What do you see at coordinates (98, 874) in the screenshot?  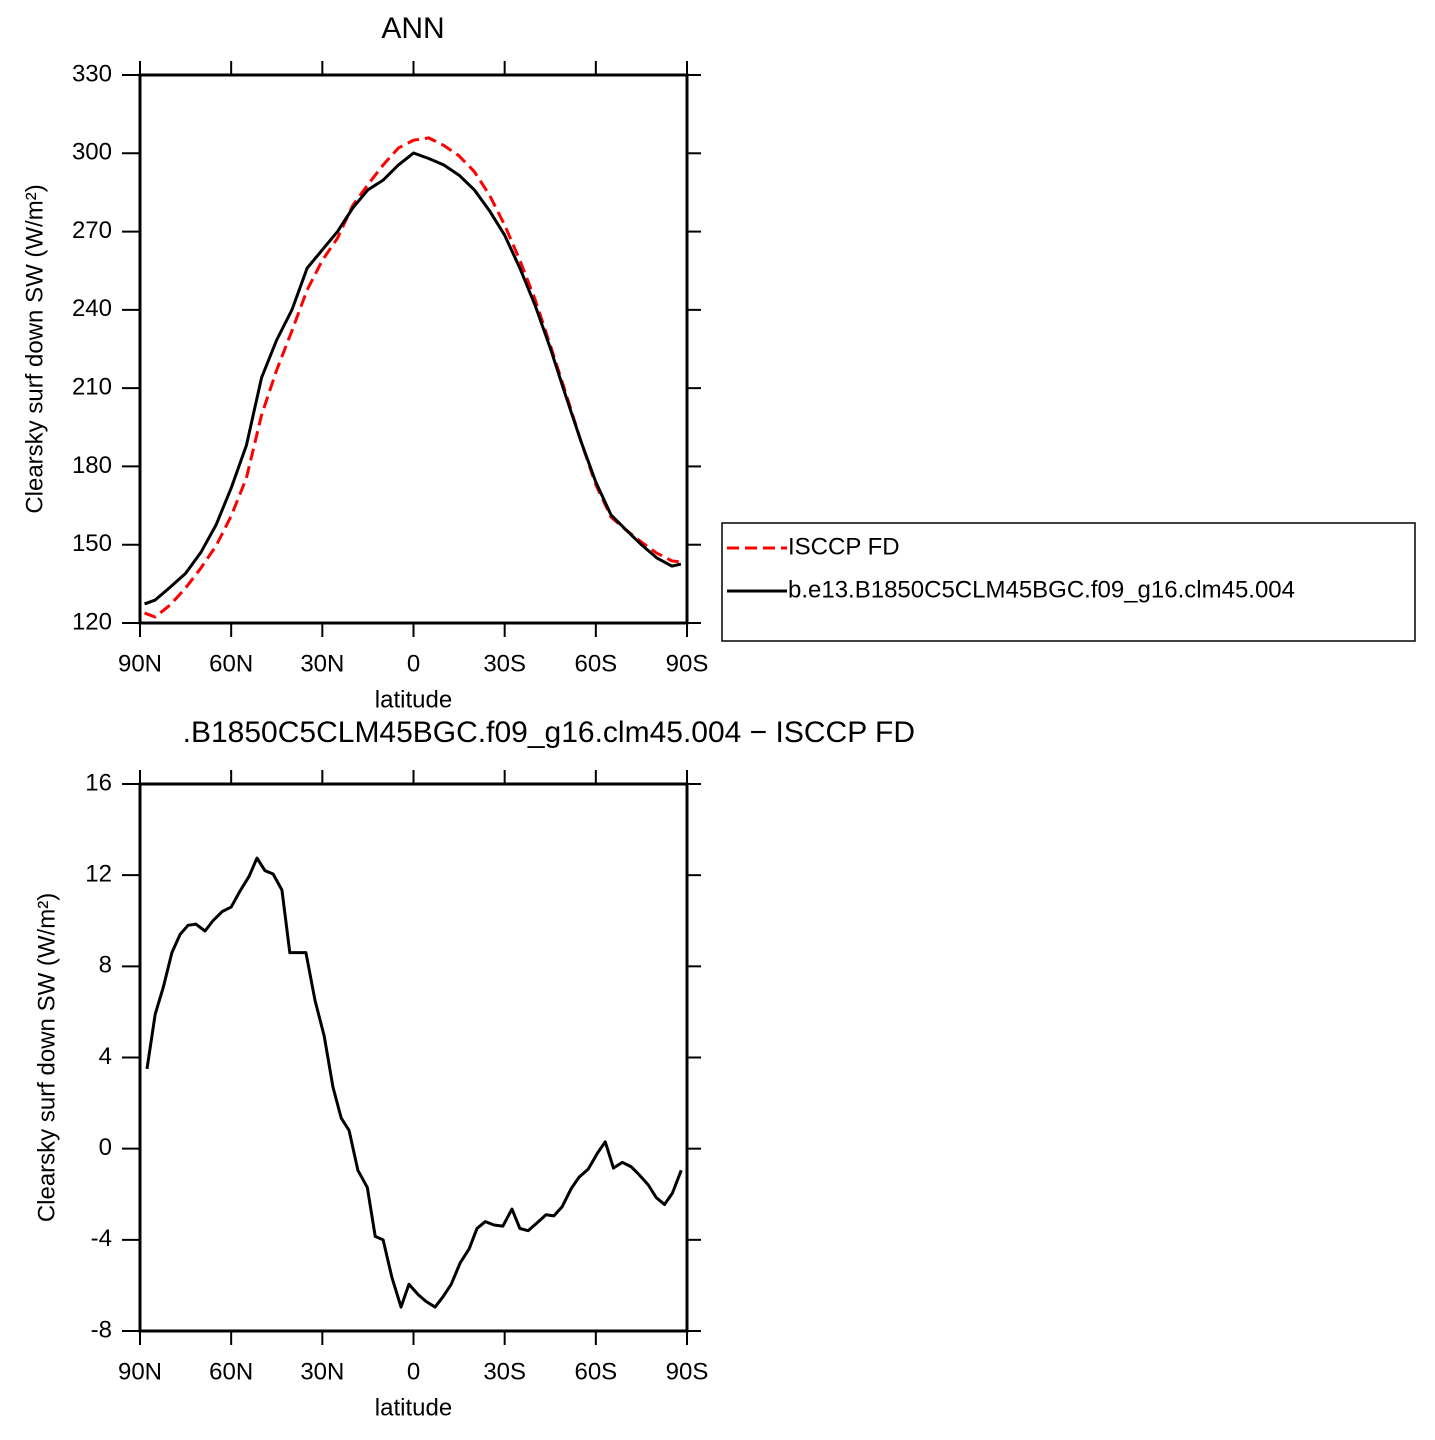 I see `y-tick-label: 12` at bounding box center [98, 874].